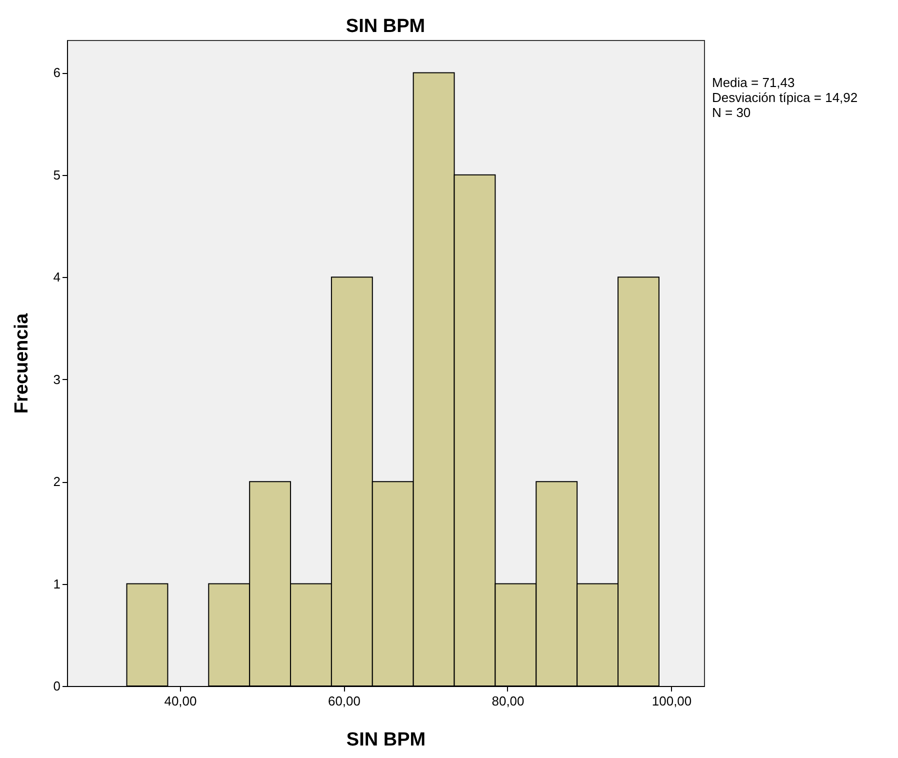 The image size is (898, 758). What do you see at coordinates (56, 482) in the screenshot?
I see `y-tick-label: 2` at bounding box center [56, 482].